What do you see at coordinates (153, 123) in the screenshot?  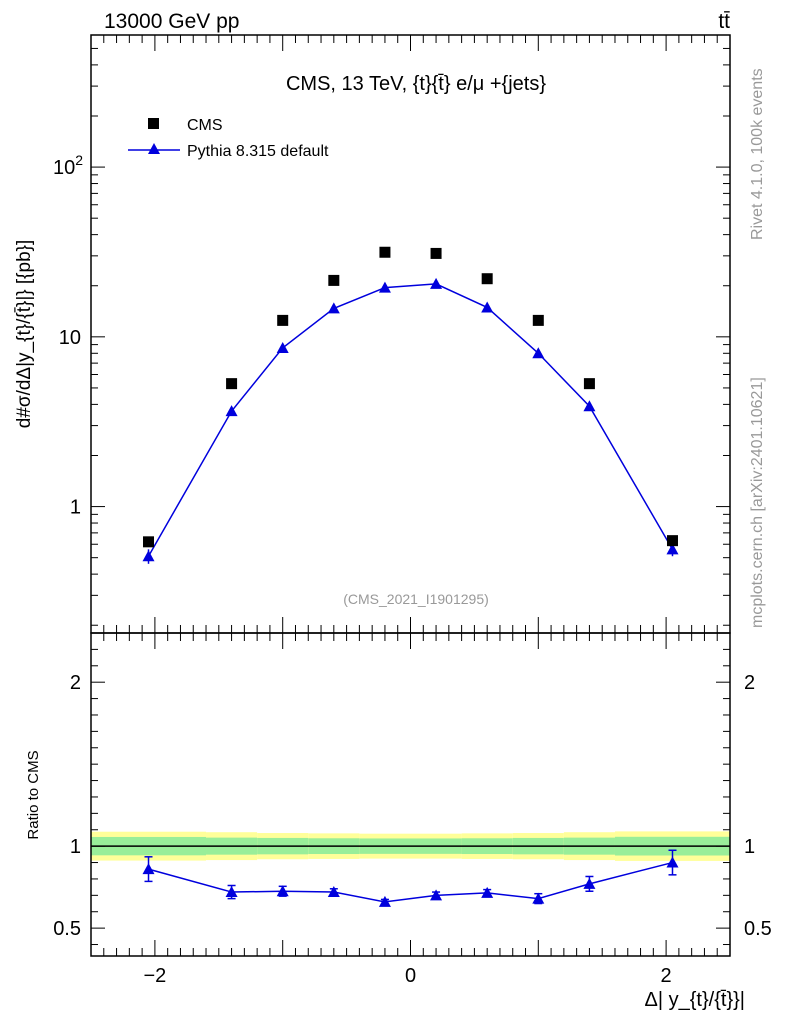 I see `legend-cms-marker` at bounding box center [153, 123].